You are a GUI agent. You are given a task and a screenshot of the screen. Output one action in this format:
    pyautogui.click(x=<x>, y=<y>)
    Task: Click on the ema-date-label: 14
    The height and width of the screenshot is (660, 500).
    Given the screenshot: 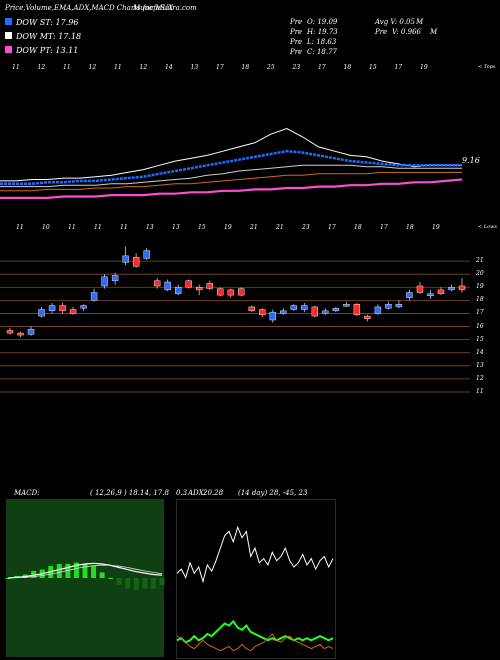 What is the action you would take?
    pyautogui.click(x=169, y=67)
    